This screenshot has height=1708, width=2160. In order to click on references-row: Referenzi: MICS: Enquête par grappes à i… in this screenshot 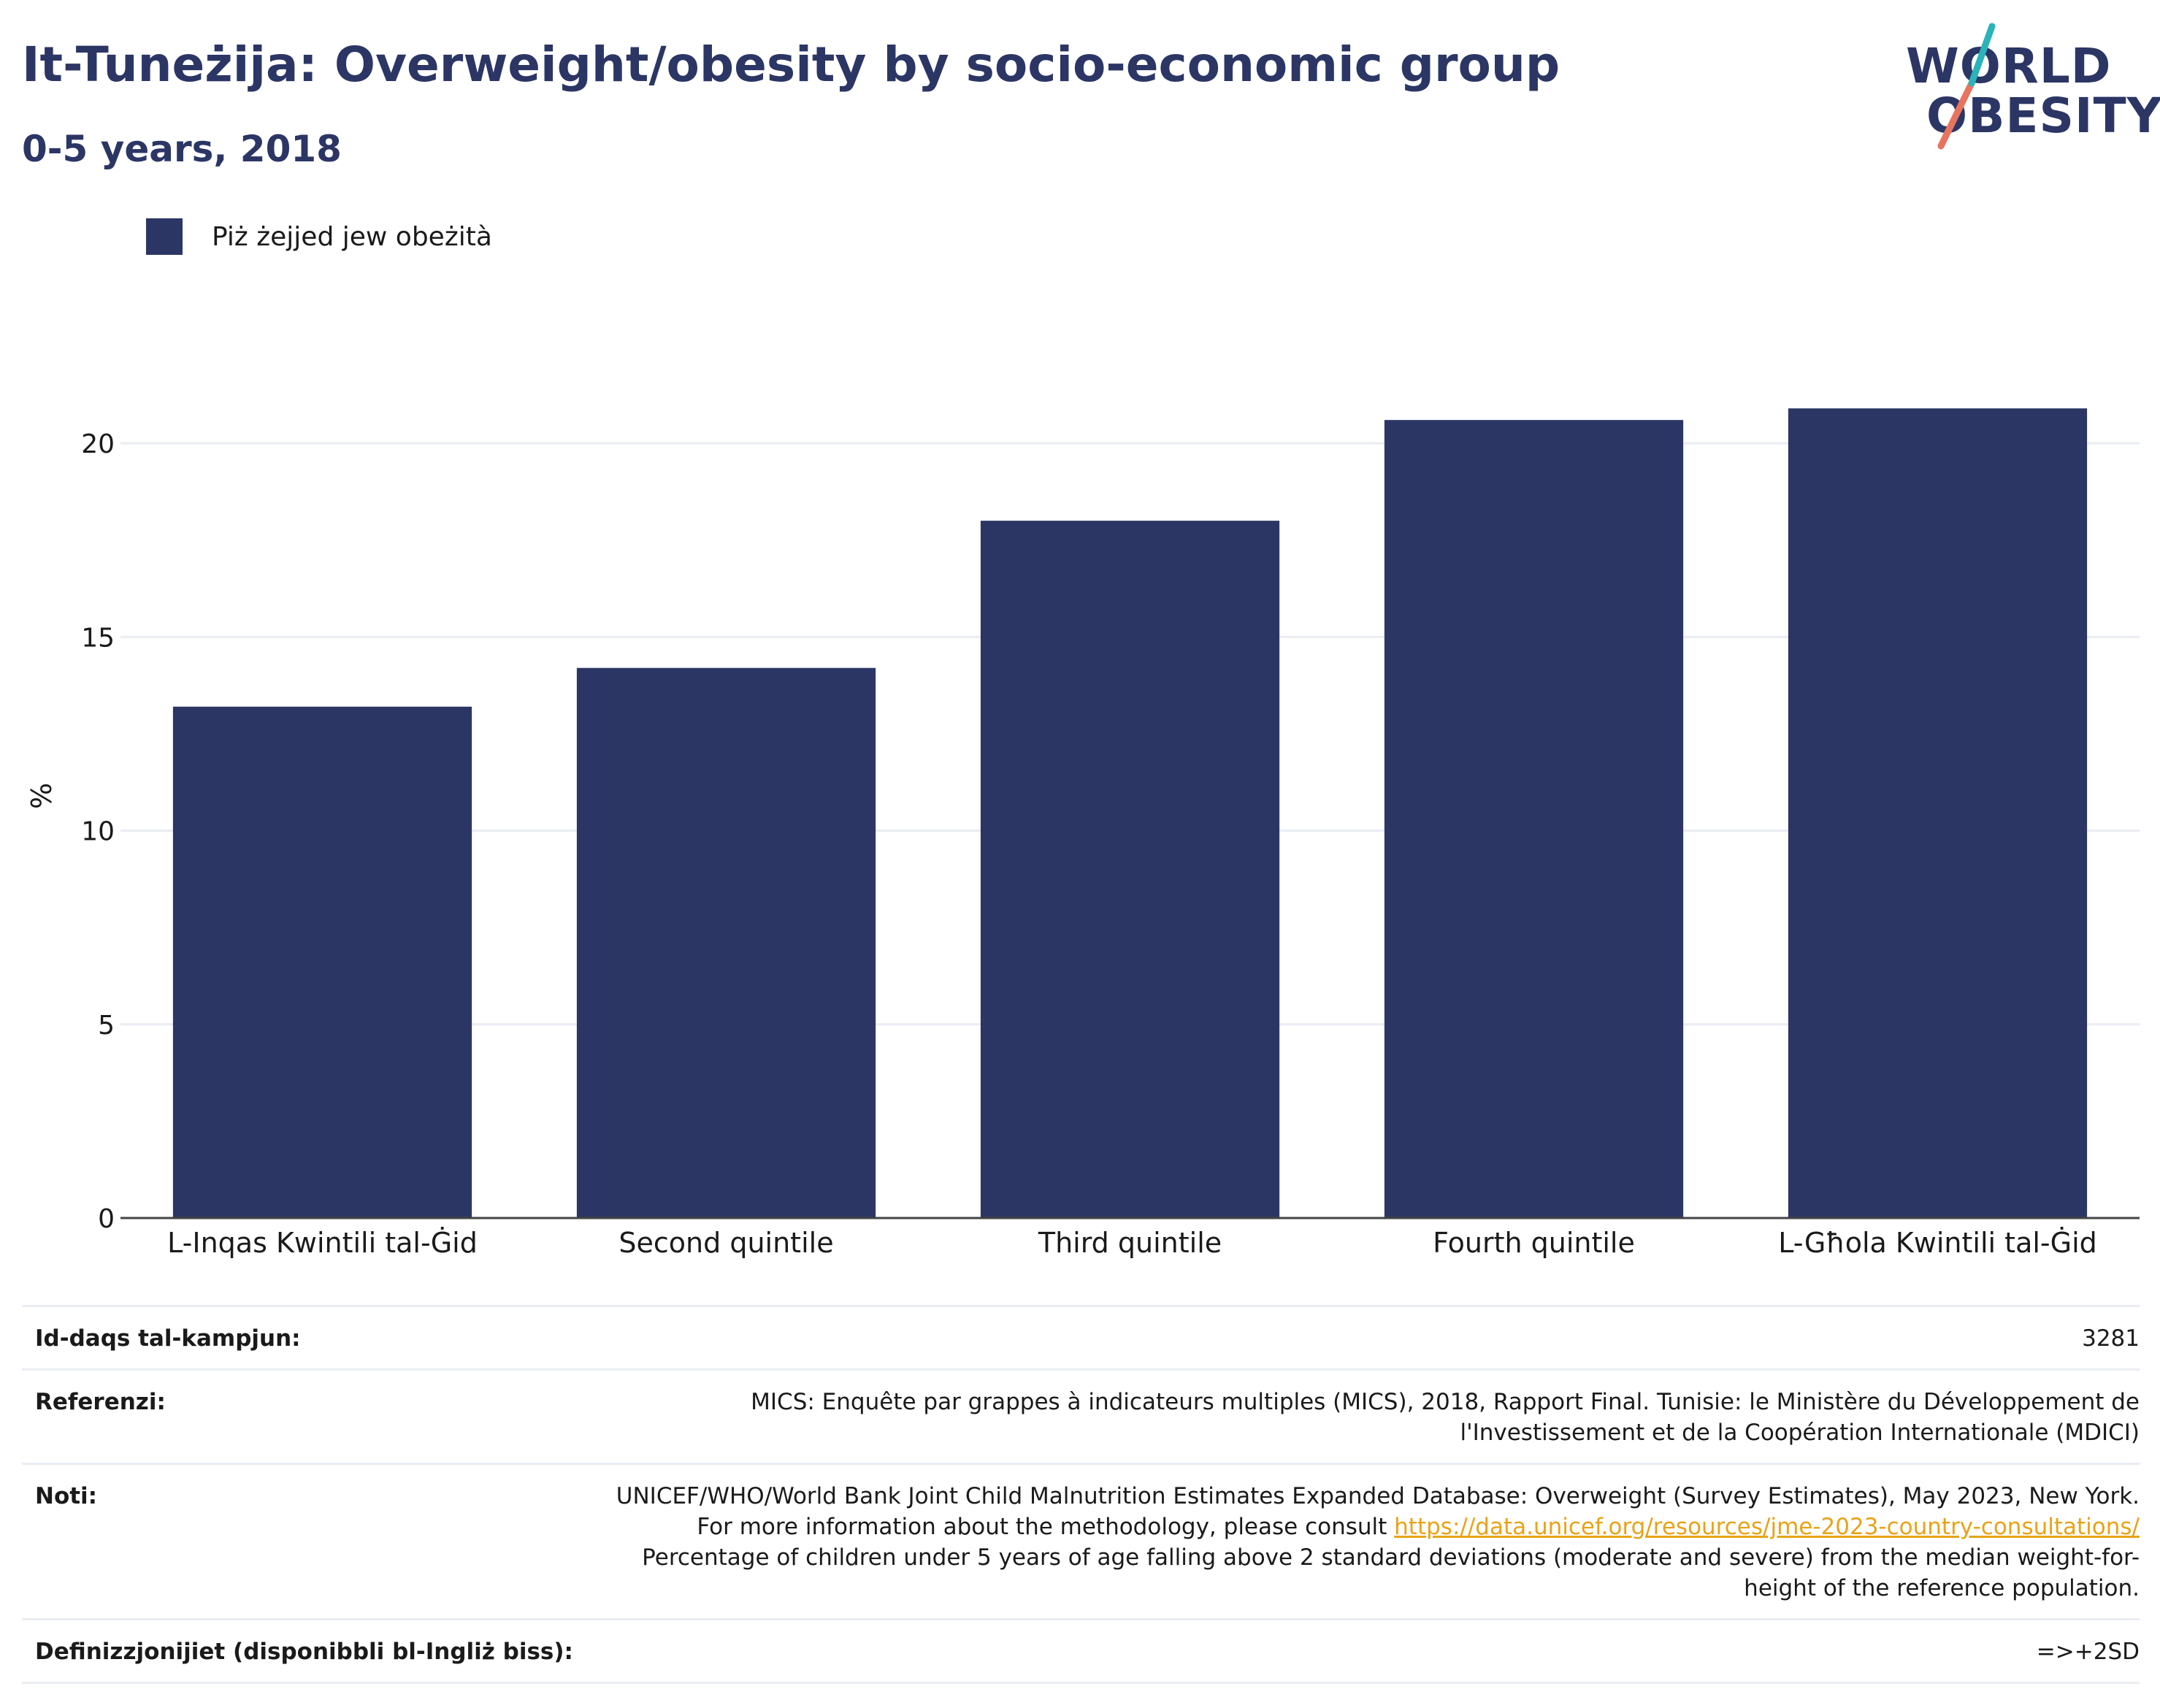, I will do `click(1081, 1415)`.